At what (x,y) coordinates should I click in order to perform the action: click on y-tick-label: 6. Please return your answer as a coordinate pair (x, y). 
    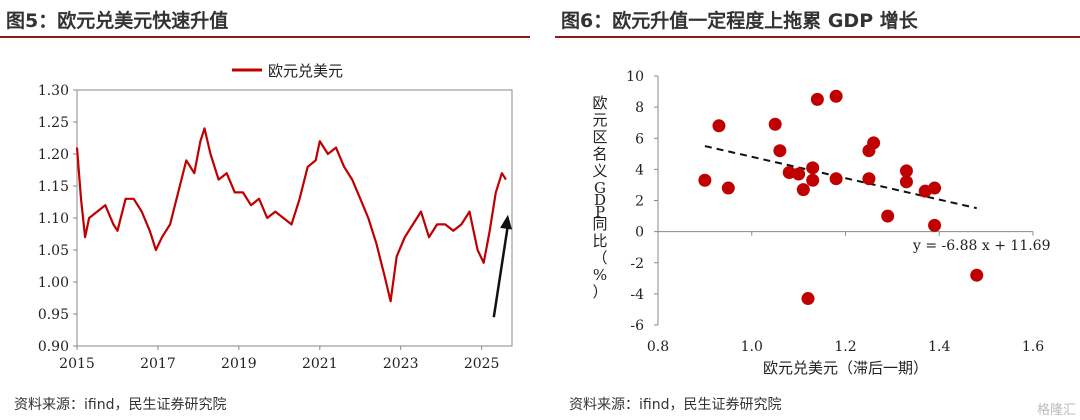
    Looking at the image, I should click on (639, 139).